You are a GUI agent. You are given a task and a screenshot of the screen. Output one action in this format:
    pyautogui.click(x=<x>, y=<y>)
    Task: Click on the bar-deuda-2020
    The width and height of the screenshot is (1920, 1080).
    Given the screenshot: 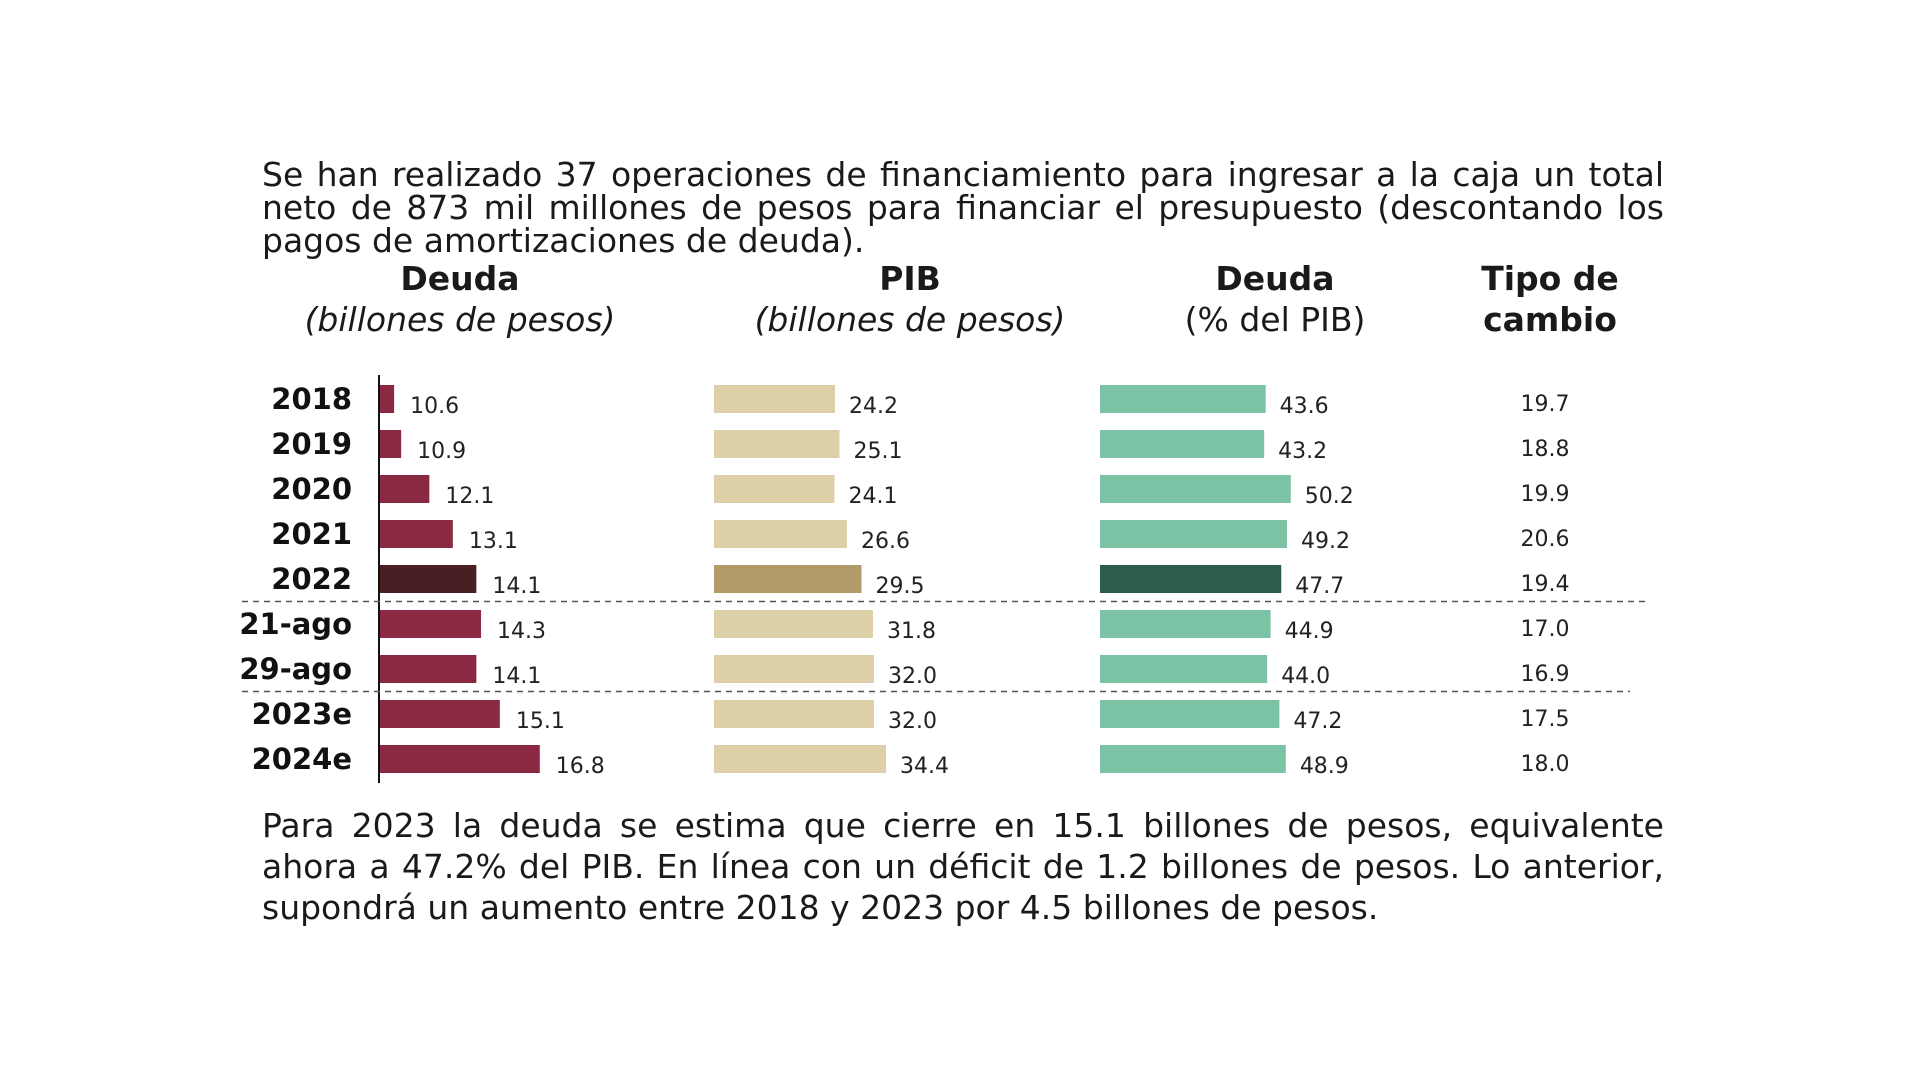 What is the action you would take?
    pyautogui.click(x=405, y=489)
    